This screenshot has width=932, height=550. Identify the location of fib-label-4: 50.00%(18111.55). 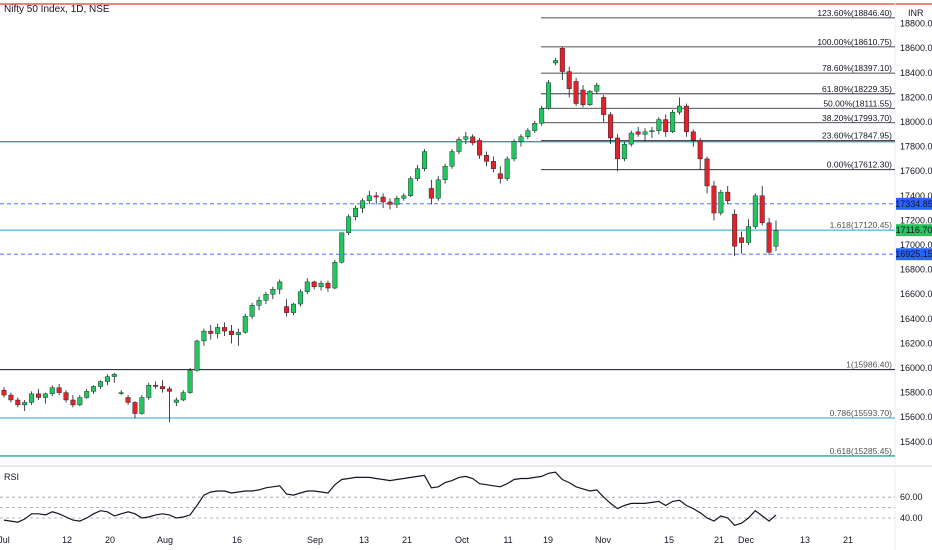
(857, 103).